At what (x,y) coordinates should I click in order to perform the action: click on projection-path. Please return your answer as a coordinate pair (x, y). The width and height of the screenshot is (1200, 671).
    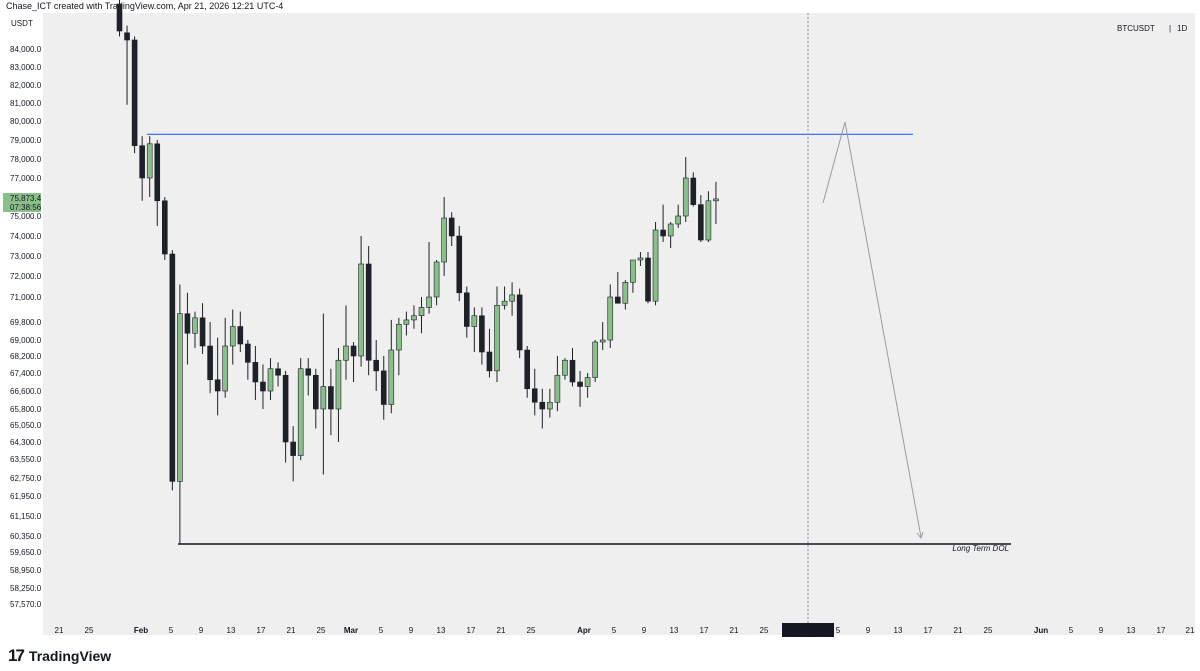
    Looking at the image, I should click on (872, 329).